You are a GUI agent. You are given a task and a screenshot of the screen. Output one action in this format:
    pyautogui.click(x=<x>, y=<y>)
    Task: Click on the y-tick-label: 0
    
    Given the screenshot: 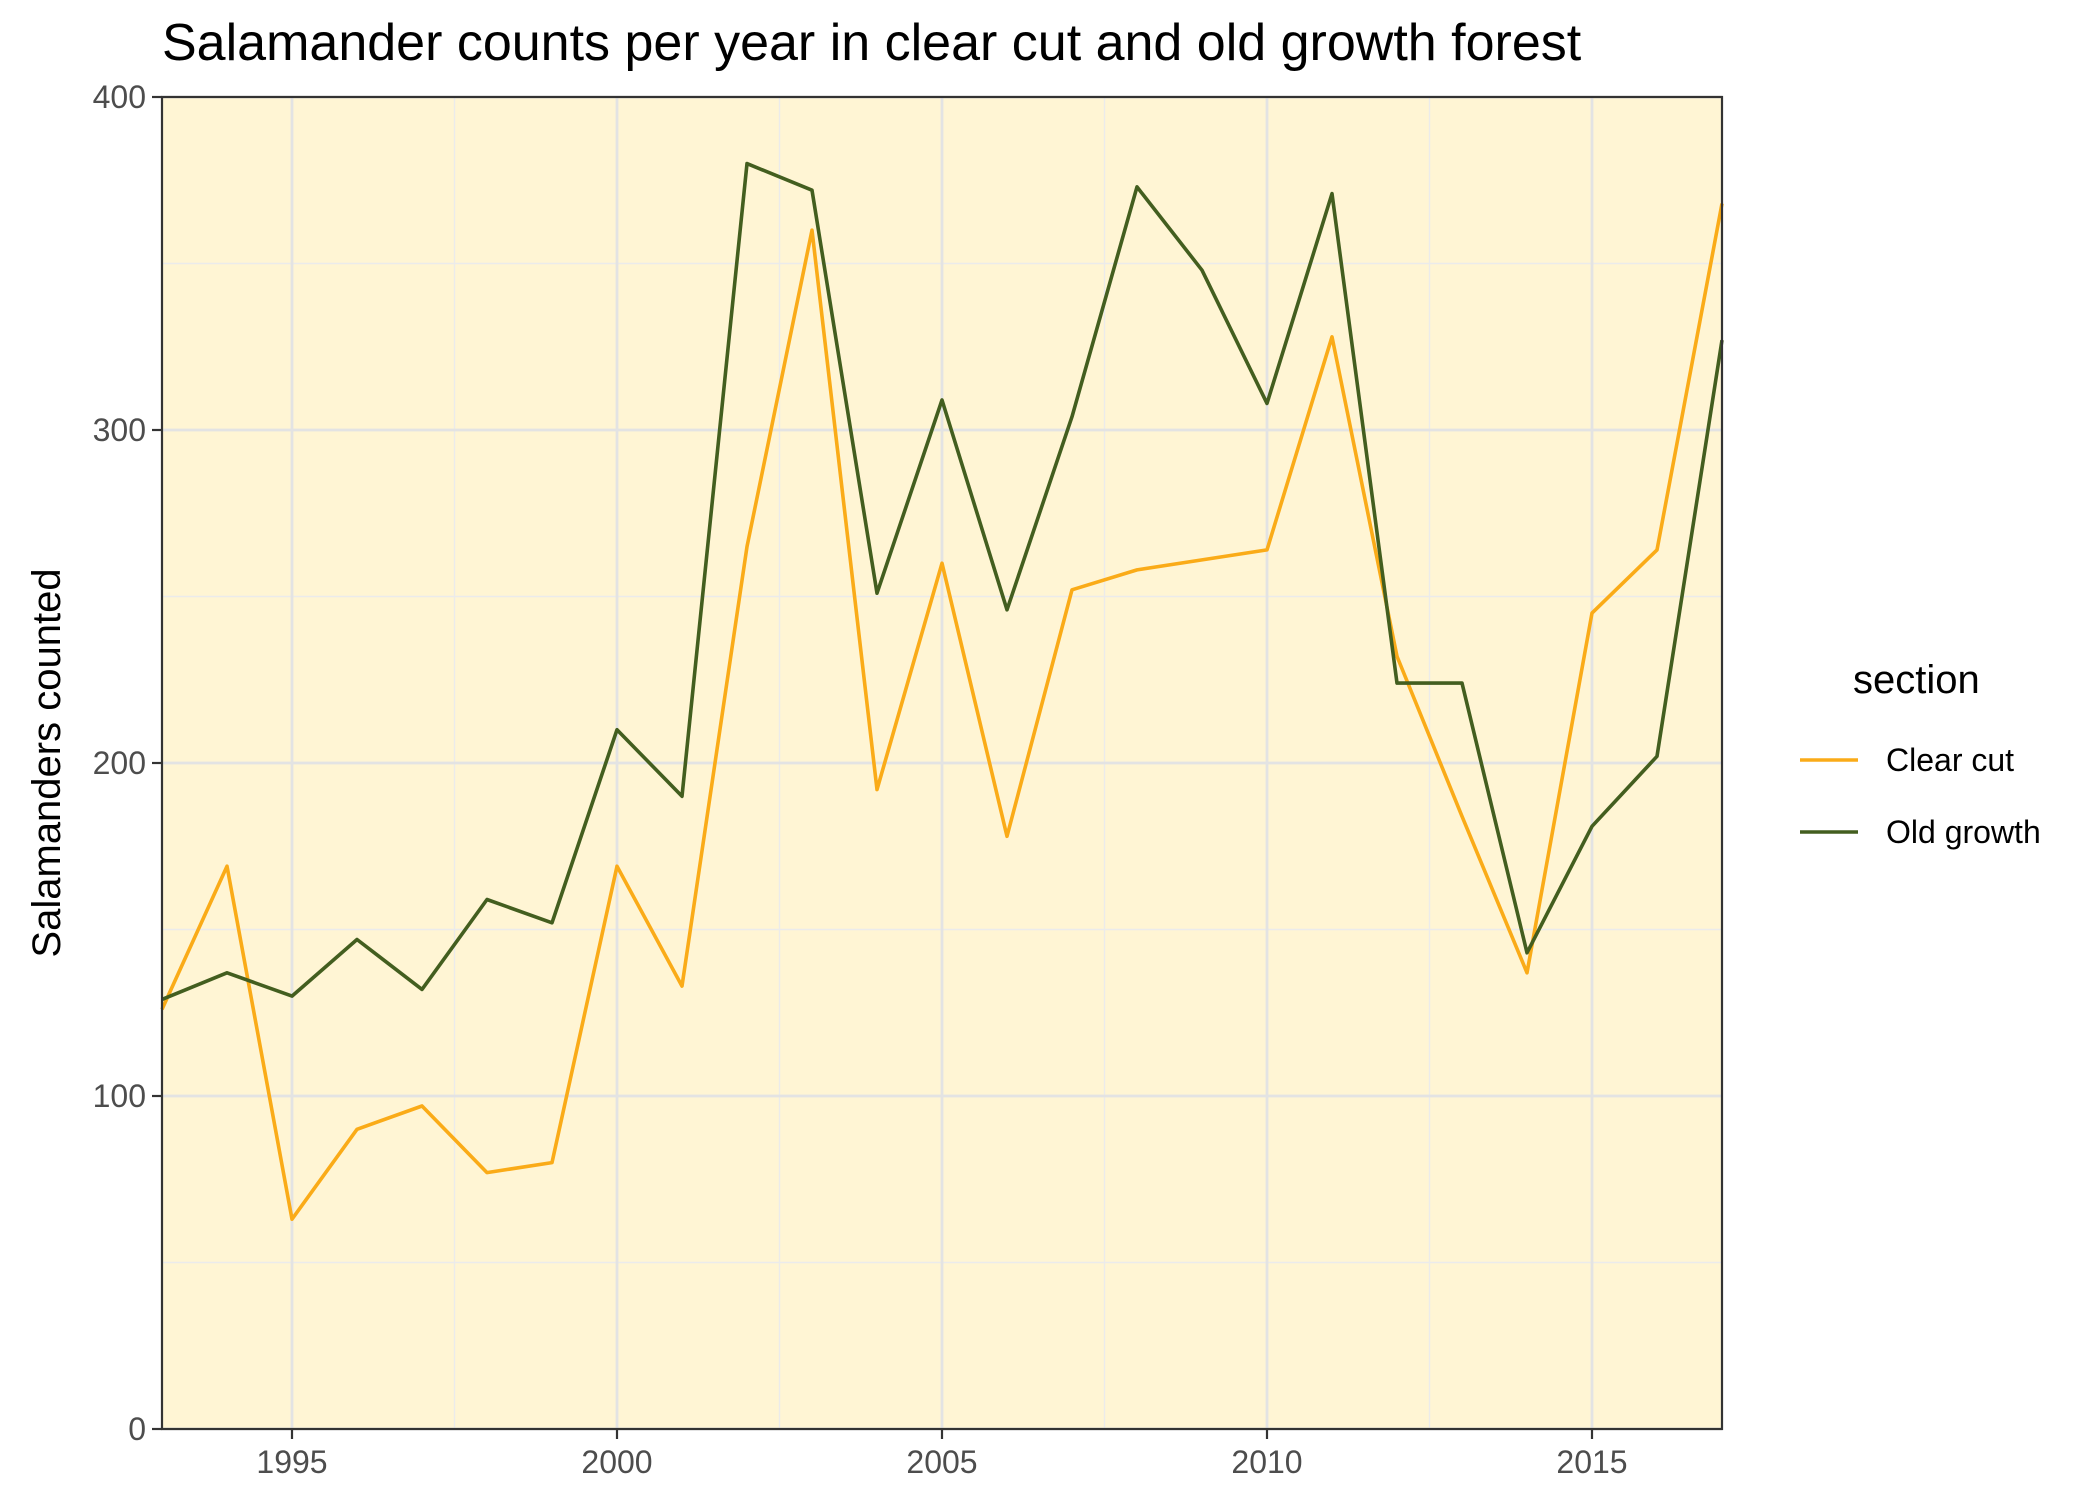 What is the action you would take?
    pyautogui.click(x=137, y=1429)
    